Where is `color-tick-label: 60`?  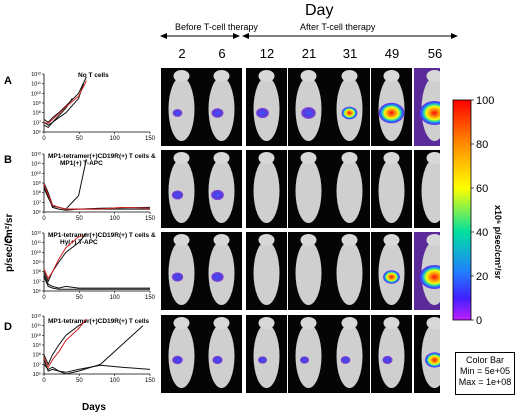
color-tick-label: 60 is located at coordinates (482, 189).